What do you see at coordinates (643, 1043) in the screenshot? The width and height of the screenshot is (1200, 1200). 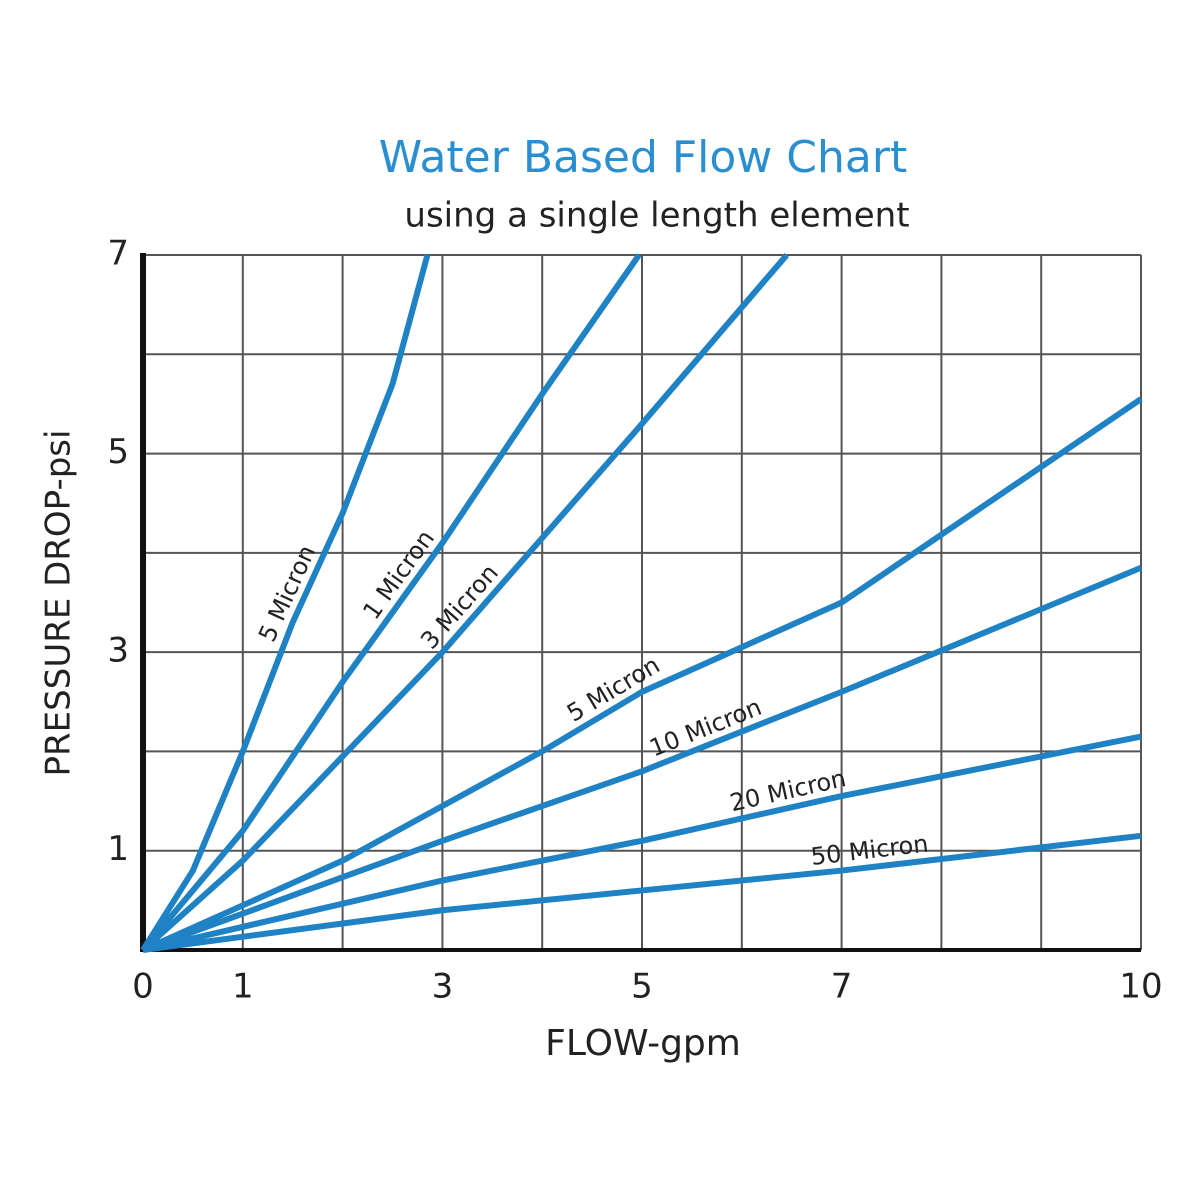 I see `x-axis-label: FLOW-gpm` at bounding box center [643, 1043].